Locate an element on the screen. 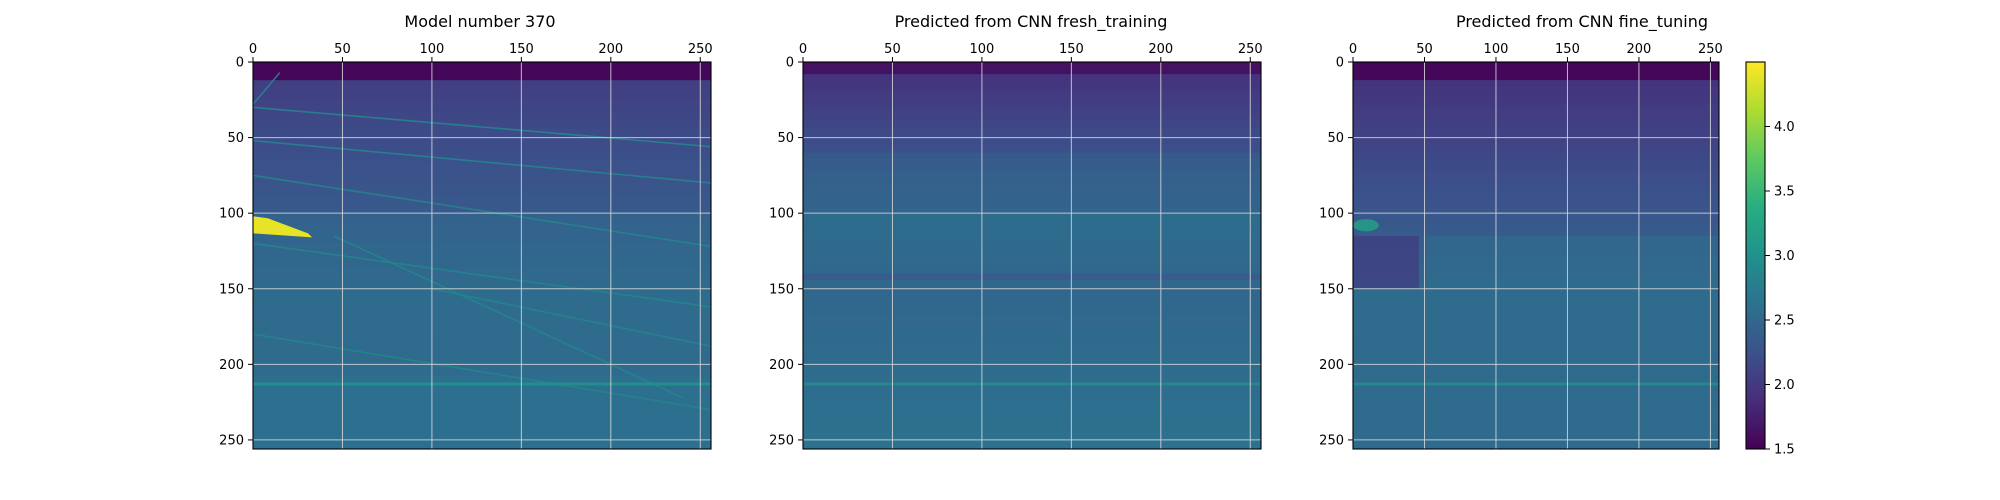  colorbar-gradient is located at coordinates (1755, 255).